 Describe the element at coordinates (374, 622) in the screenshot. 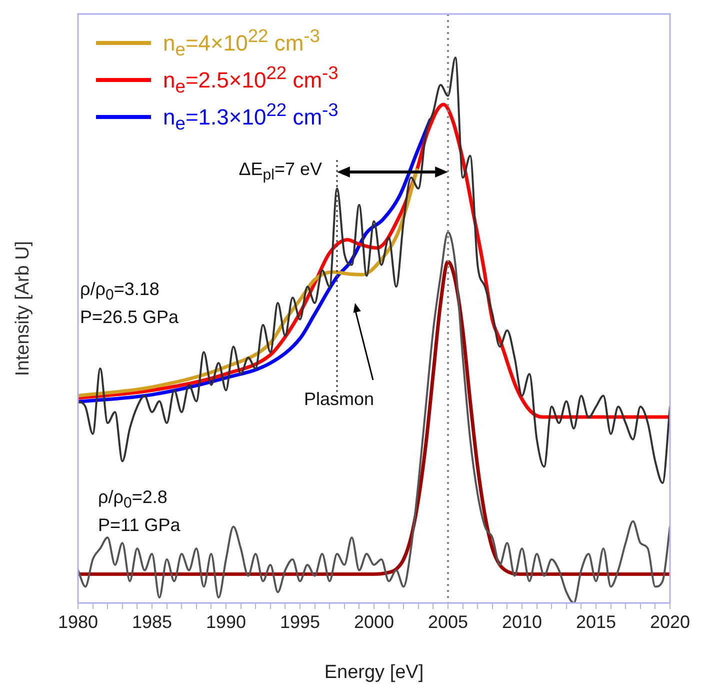

I see `x-tick-label: 2000` at that location.